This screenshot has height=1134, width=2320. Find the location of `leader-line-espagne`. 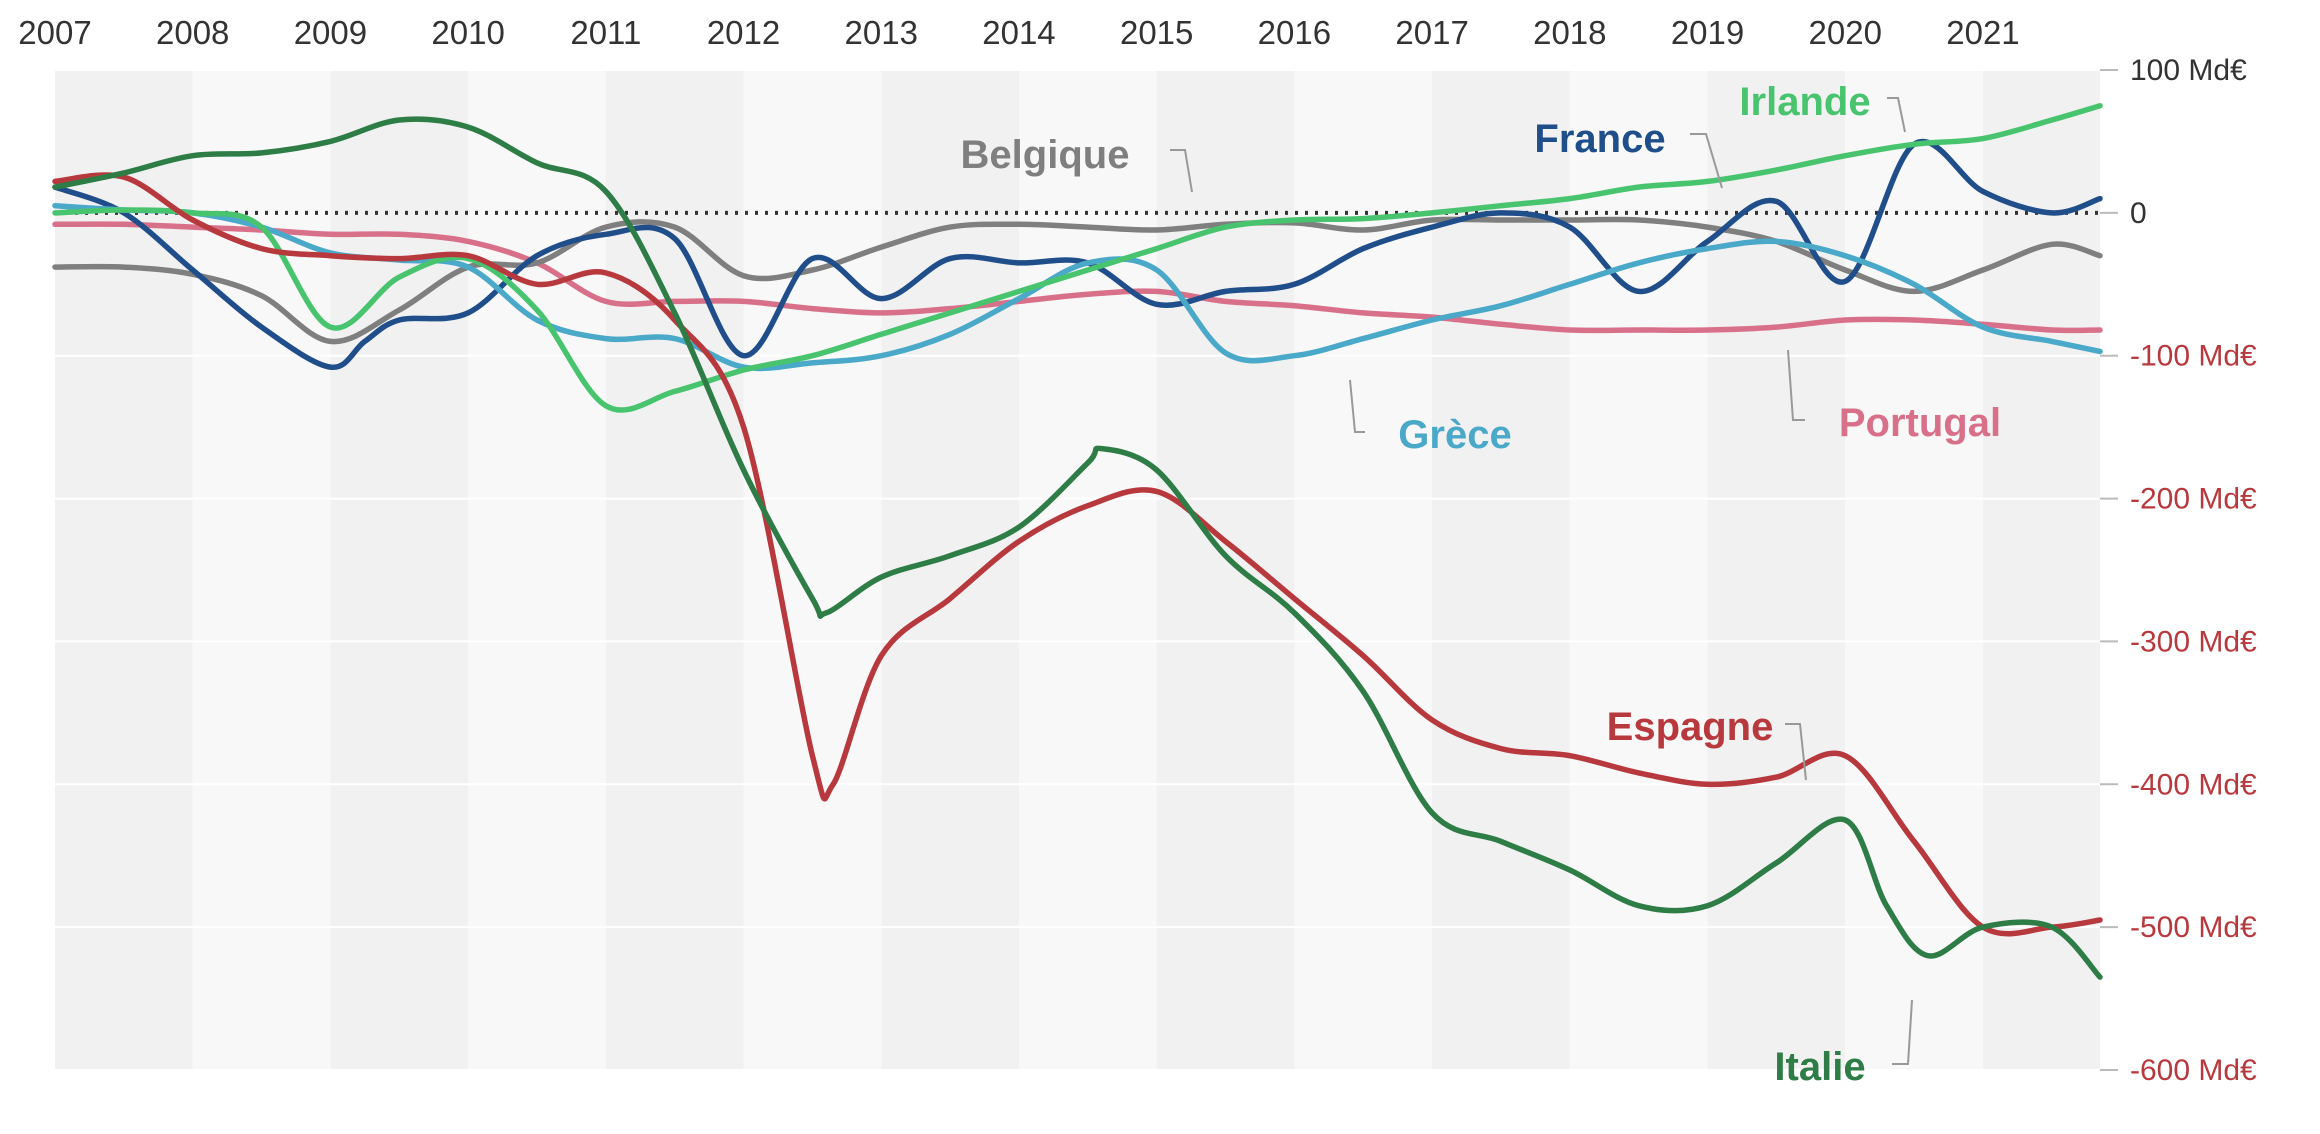

leader-line-espagne is located at coordinates (1796, 752).